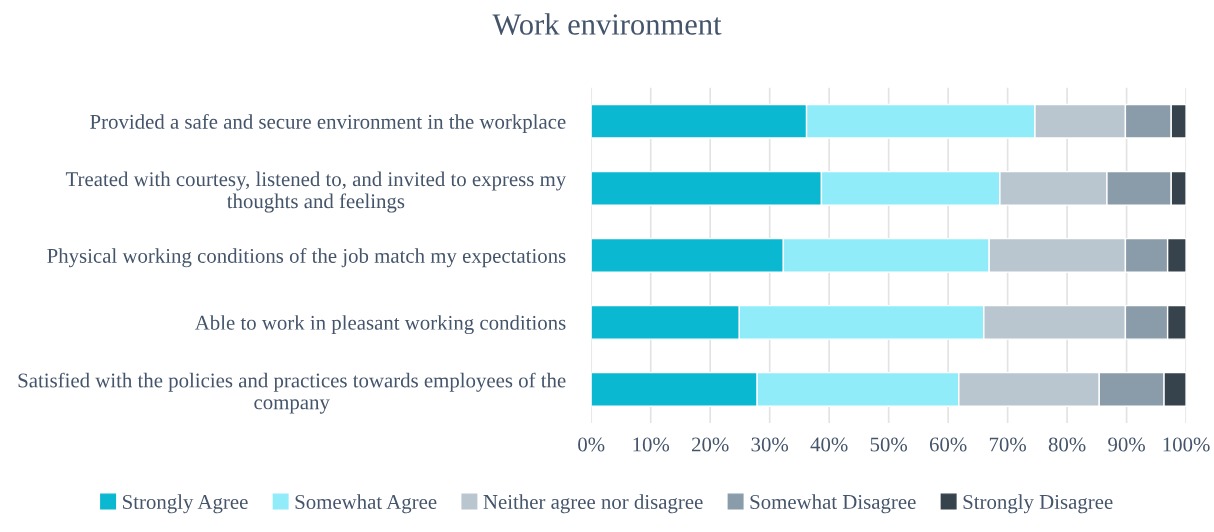  I want to click on legend-label: Neither agree nor disagree, so click(593, 504).